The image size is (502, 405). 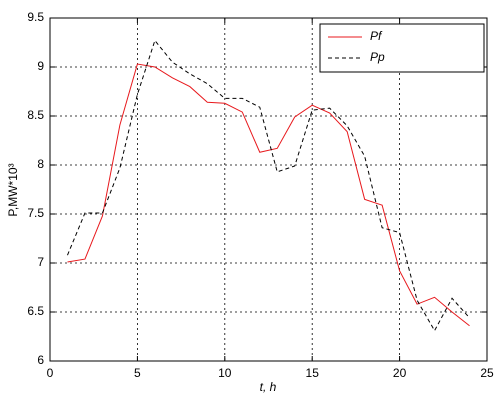 What do you see at coordinates (376, 36) in the screenshot?
I see `legend-label: Pf` at bounding box center [376, 36].